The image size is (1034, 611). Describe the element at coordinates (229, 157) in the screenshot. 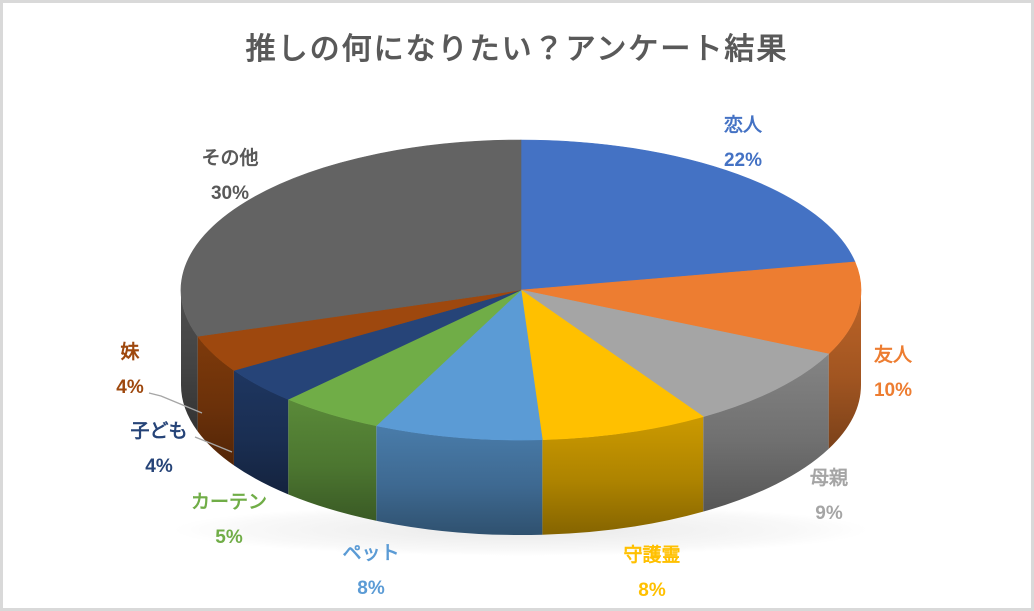

I see `data-label-name-8: その他` at that location.